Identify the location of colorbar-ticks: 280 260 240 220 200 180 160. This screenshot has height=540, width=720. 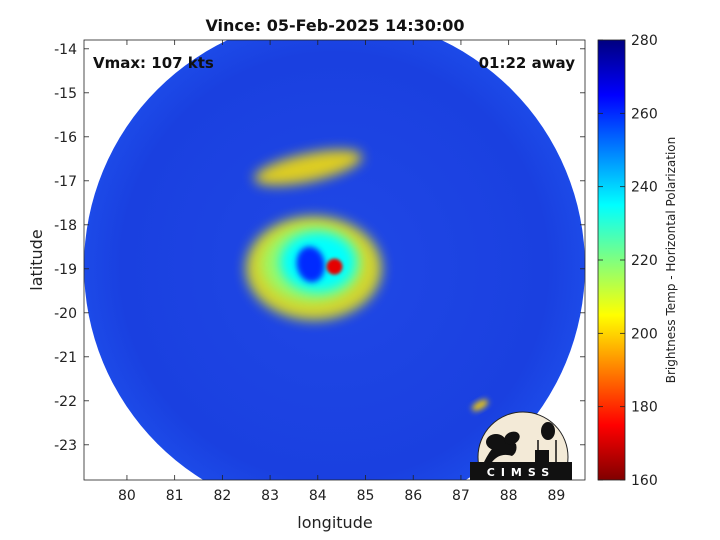
(628, 261).